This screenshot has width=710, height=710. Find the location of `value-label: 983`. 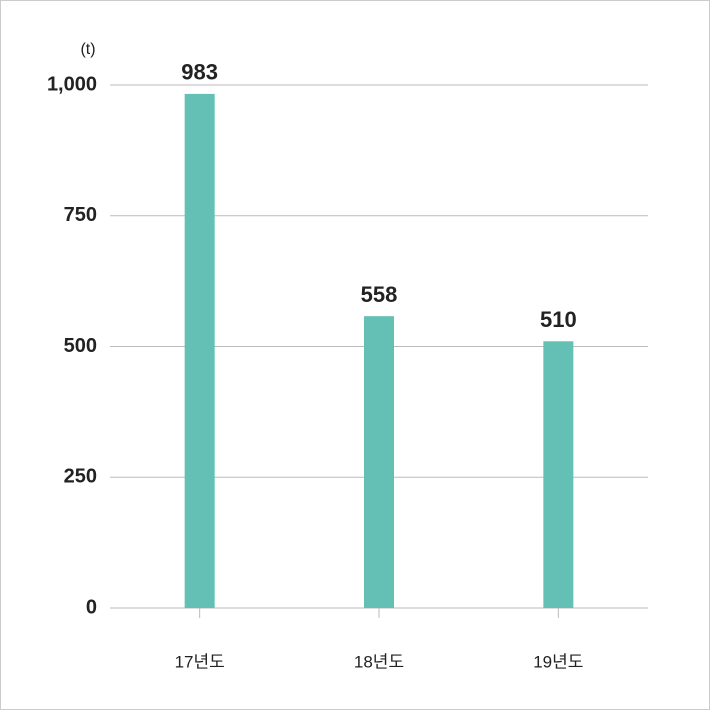

value-label: 983 is located at coordinates (199, 72).